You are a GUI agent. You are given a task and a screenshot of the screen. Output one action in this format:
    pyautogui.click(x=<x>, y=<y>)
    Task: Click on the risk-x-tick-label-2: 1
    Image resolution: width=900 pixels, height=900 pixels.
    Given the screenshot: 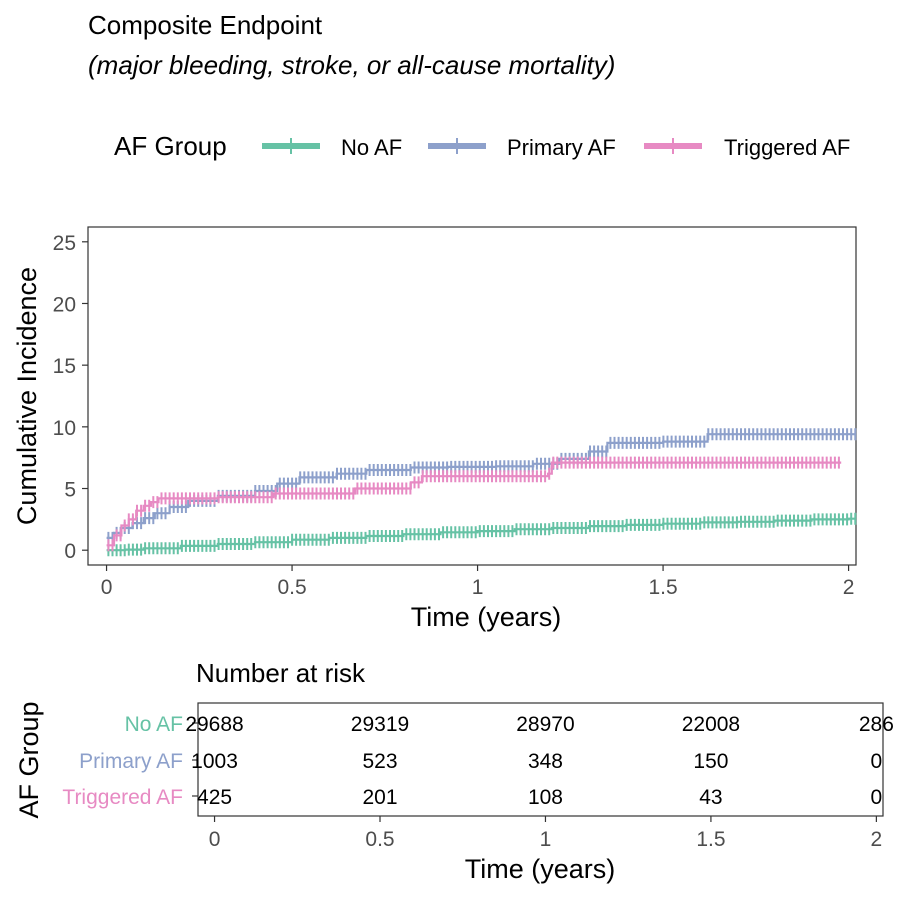 What is the action you would take?
    pyautogui.click(x=546, y=839)
    